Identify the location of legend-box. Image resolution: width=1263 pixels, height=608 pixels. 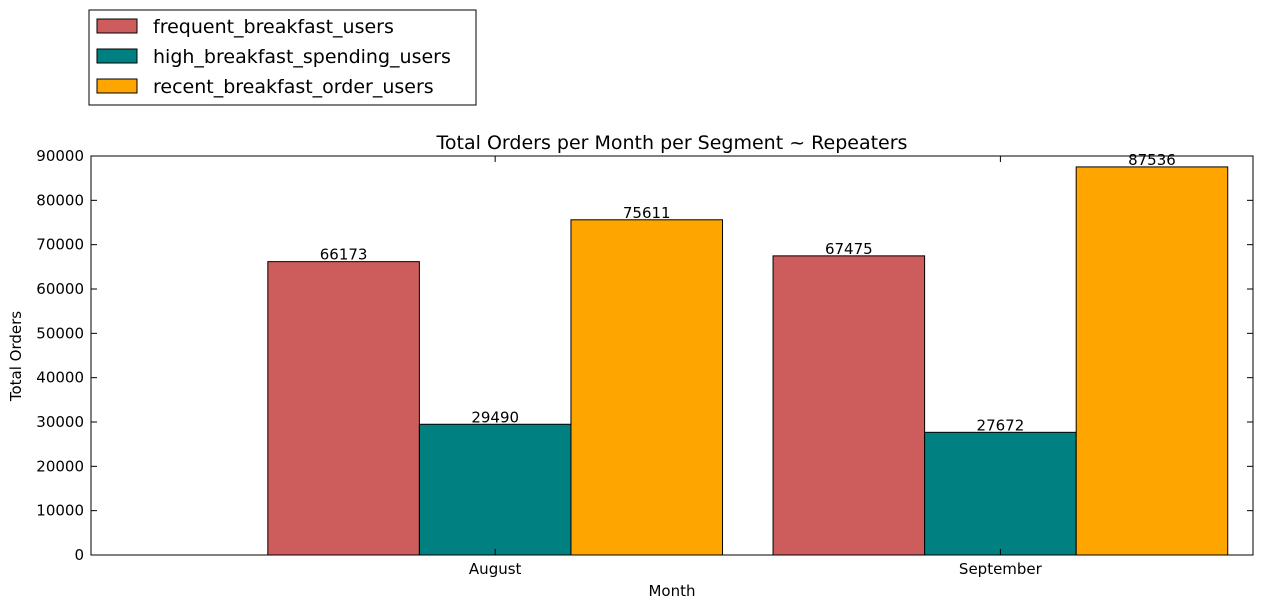
(282, 57).